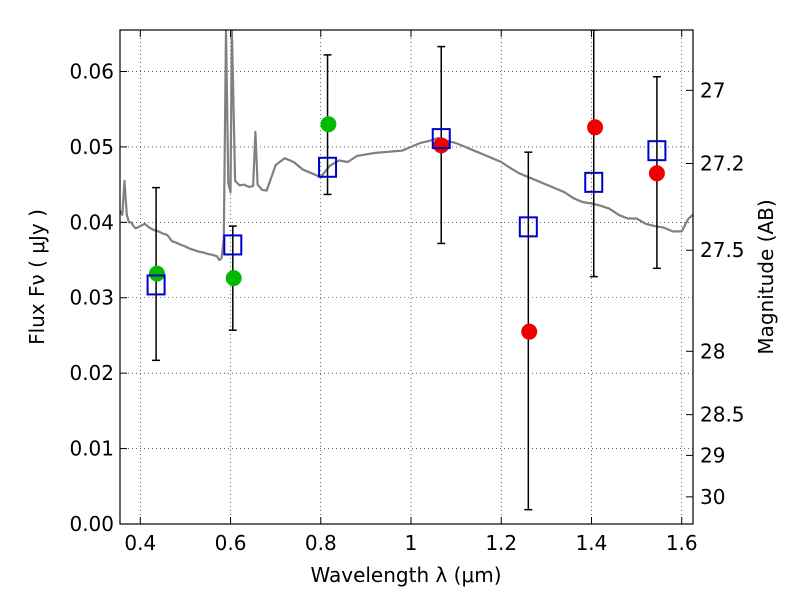  Describe the element at coordinates (91, 373) in the screenshot. I see `y-tick-label: 0.02` at that location.